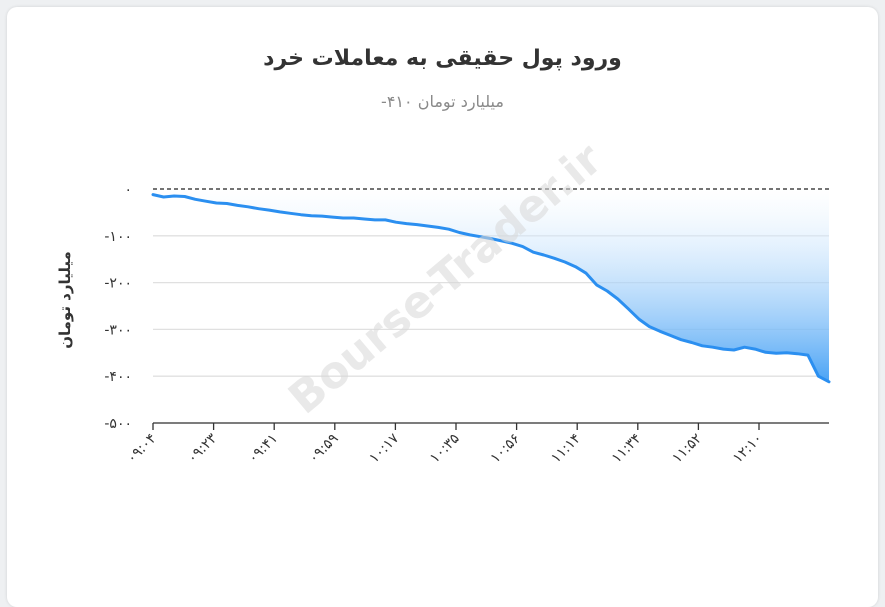 This screenshot has height=607, width=885. I want to click on y-tick-label: ۰, so click(128, 190).